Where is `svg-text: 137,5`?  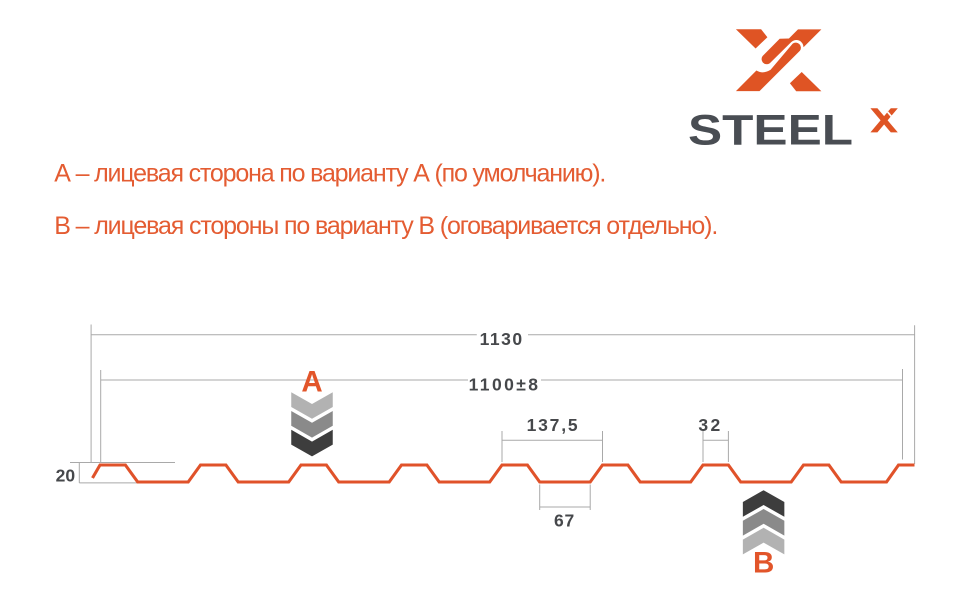 svg-text: 137,5 is located at coordinates (553, 425).